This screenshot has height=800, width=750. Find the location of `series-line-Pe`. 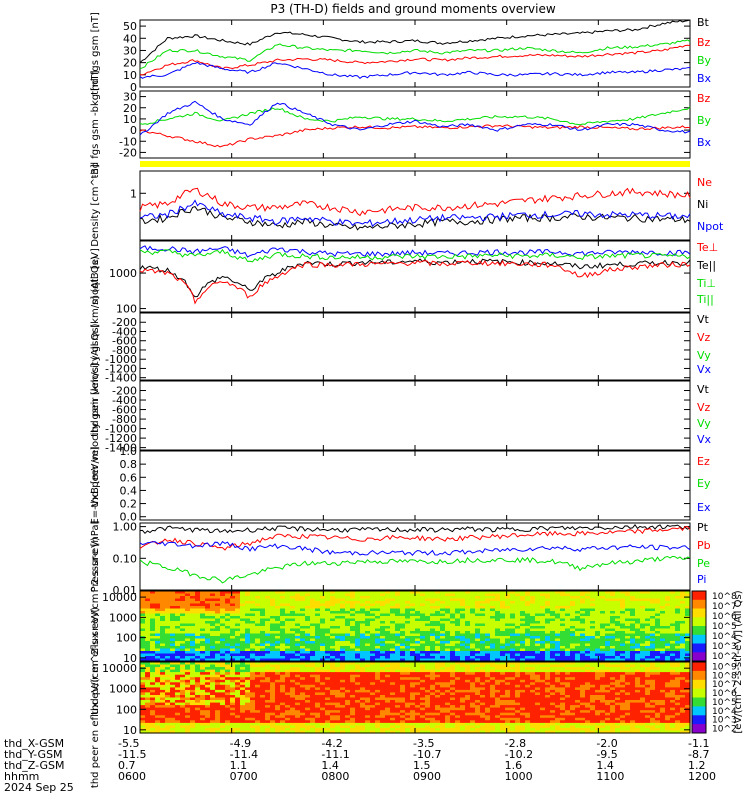

series-line-Pe is located at coordinates (415, 569).